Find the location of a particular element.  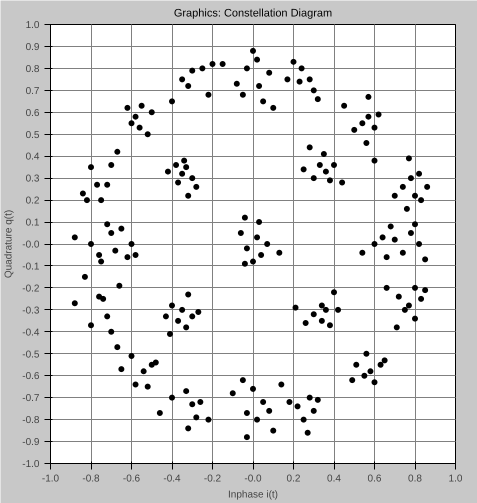

x-tick-label: -0.8 is located at coordinates (91, 479).